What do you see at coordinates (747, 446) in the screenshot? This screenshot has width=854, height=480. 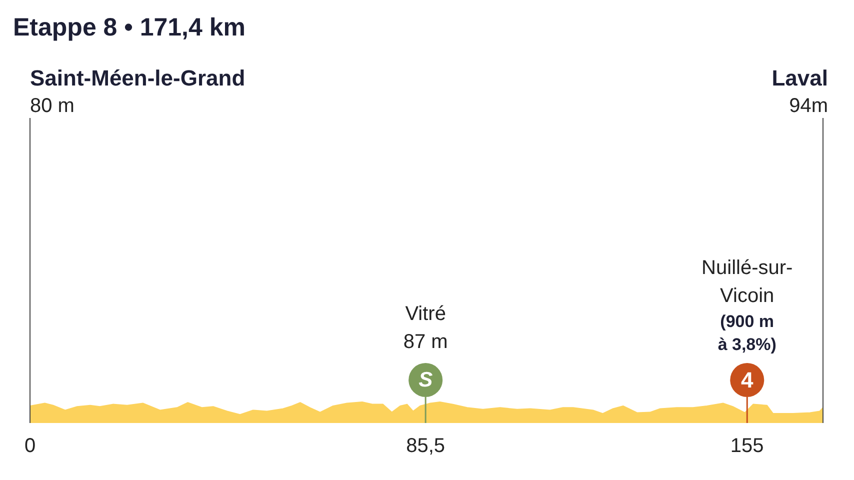 I see `x-tick-label: 155` at bounding box center [747, 446].